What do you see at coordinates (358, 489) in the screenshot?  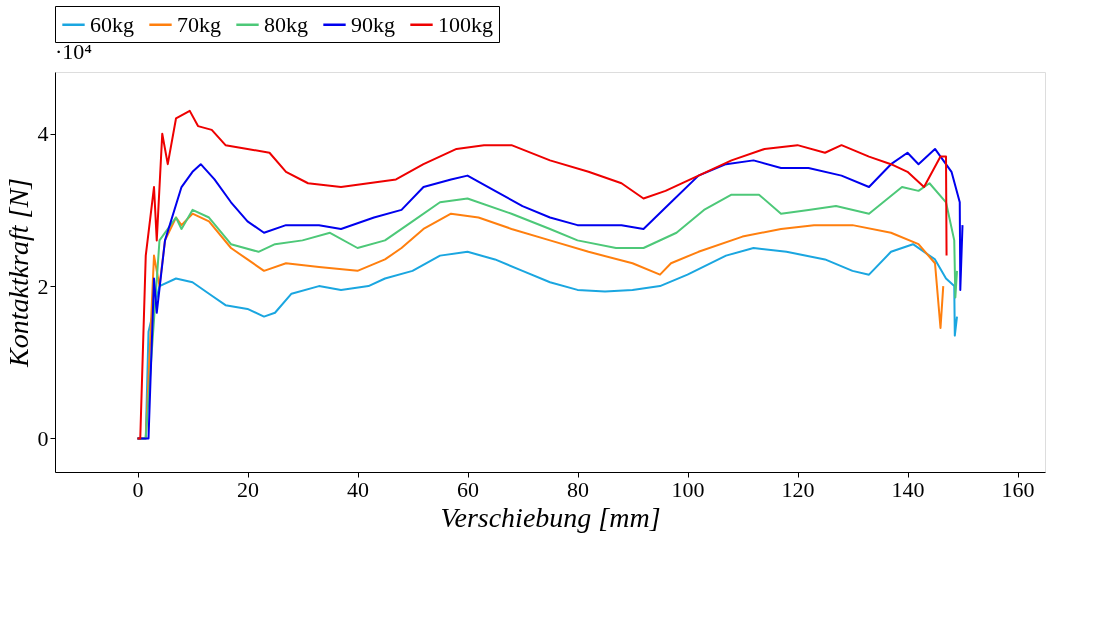 I see `x-tick-label: 40` at bounding box center [358, 489].